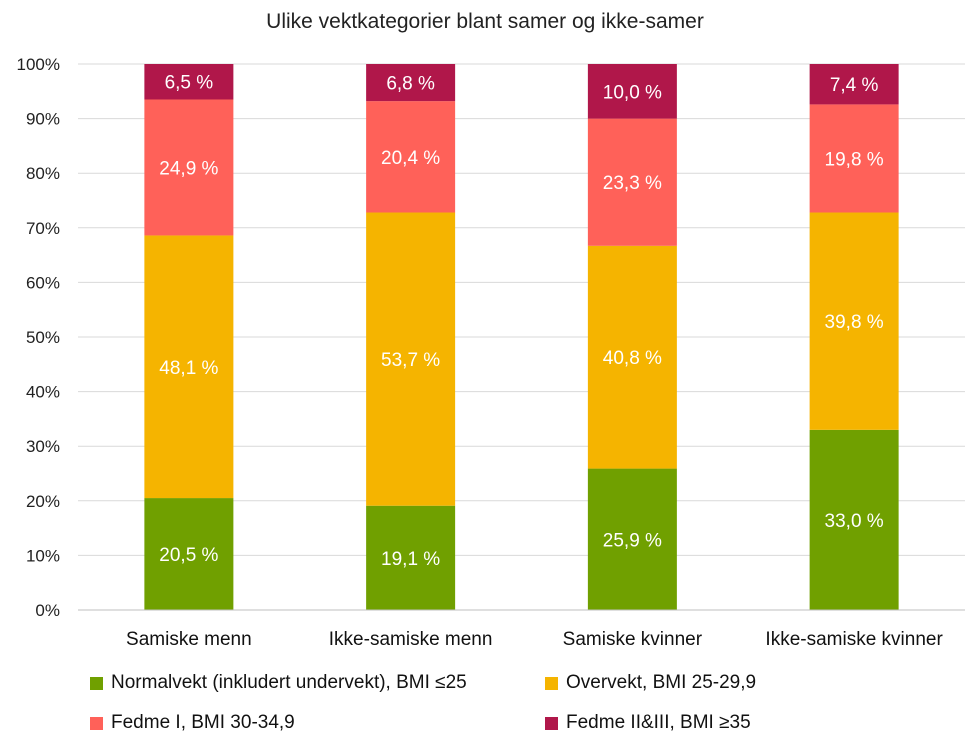 This screenshot has width=970, height=744. Describe the element at coordinates (47, 610) in the screenshot. I see `y-tick-label: 0%` at that location.